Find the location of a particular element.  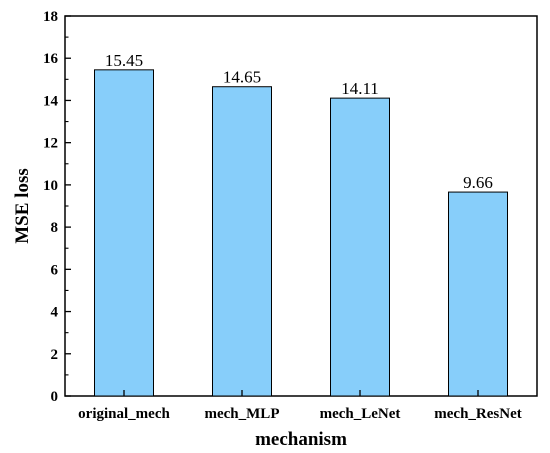

y-tick-label: 12 is located at coordinates (50, 144).